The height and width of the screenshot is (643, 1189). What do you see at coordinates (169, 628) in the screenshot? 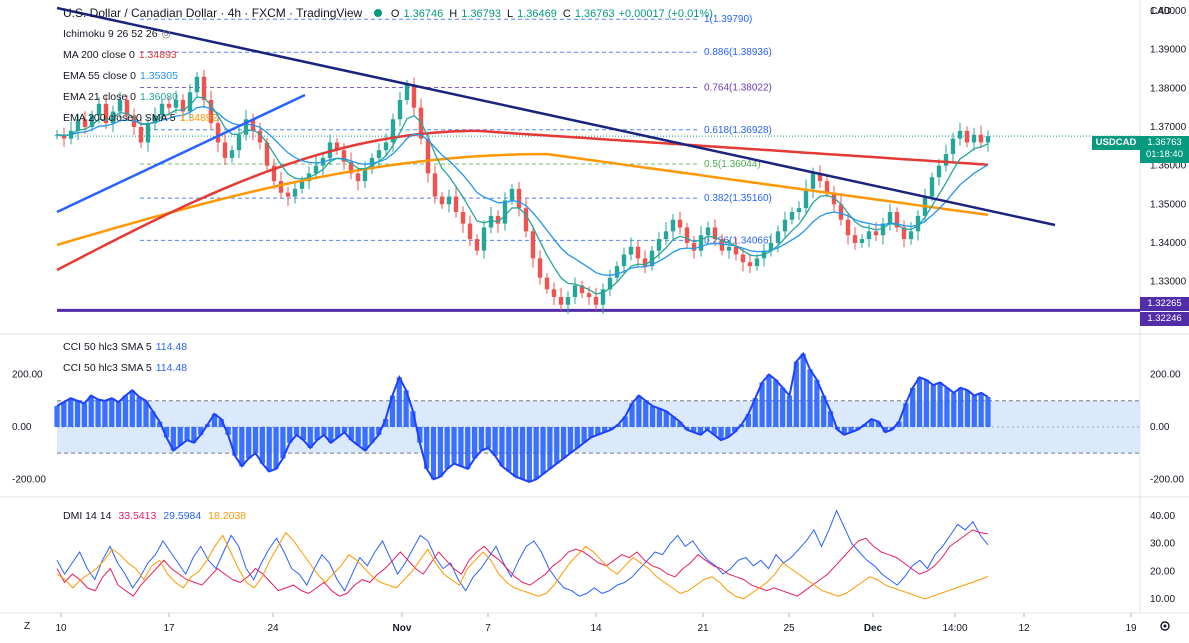
I see `time-tick-label: 17` at bounding box center [169, 628].